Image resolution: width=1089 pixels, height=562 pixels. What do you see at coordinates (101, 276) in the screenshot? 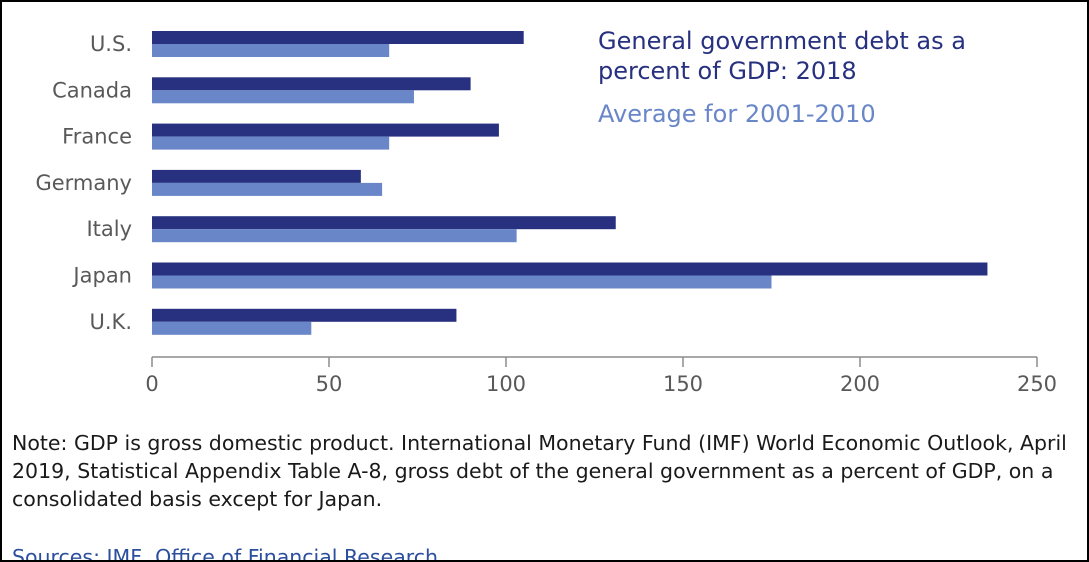
I see `category-label-japan: Japan` at bounding box center [101, 276].